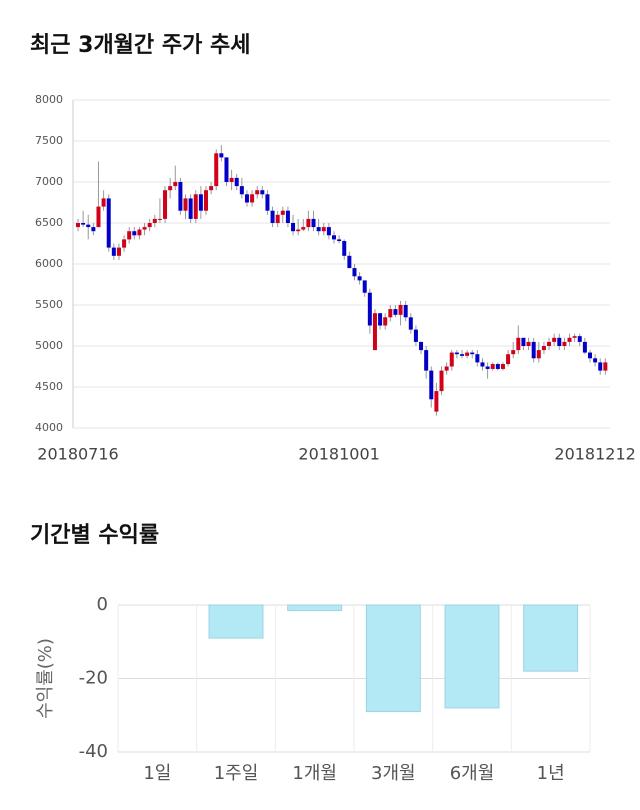 The width and height of the screenshot is (640, 810). Describe the element at coordinates (77, 454) in the screenshot. I see `x-tick-label: 20180716` at that location.